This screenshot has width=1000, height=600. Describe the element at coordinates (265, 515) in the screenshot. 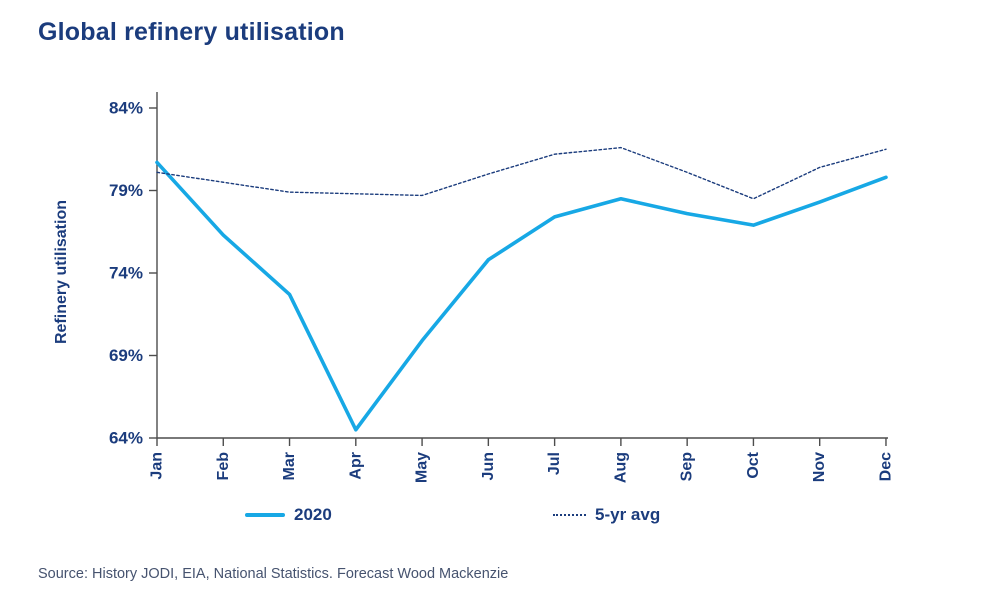

I see `legend-swatch-solid-line` at that location.